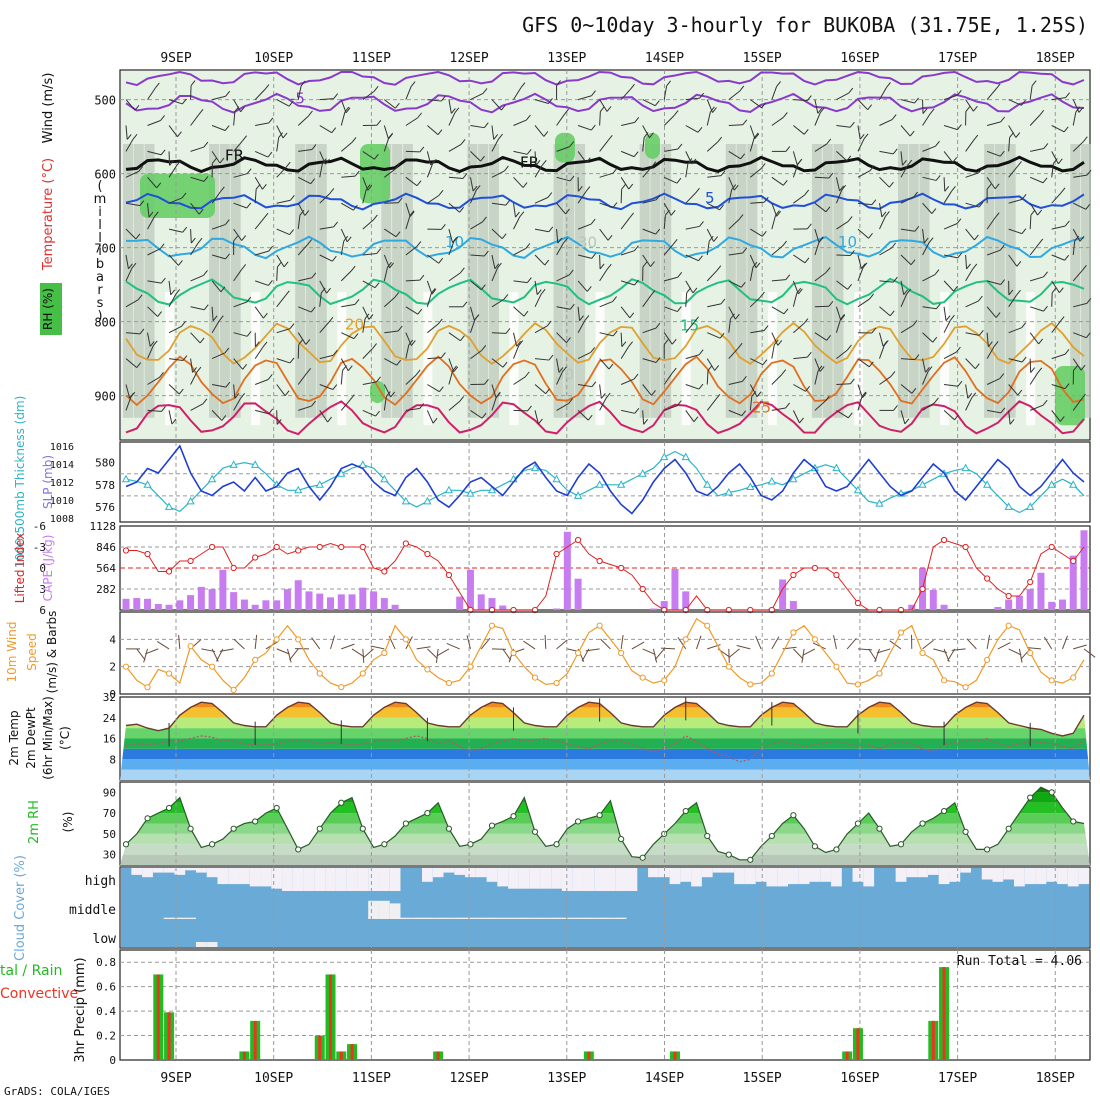 This screenshot has width=1100, height=1100. I want to click on pressure-axis-char: b, so click(100, 264).